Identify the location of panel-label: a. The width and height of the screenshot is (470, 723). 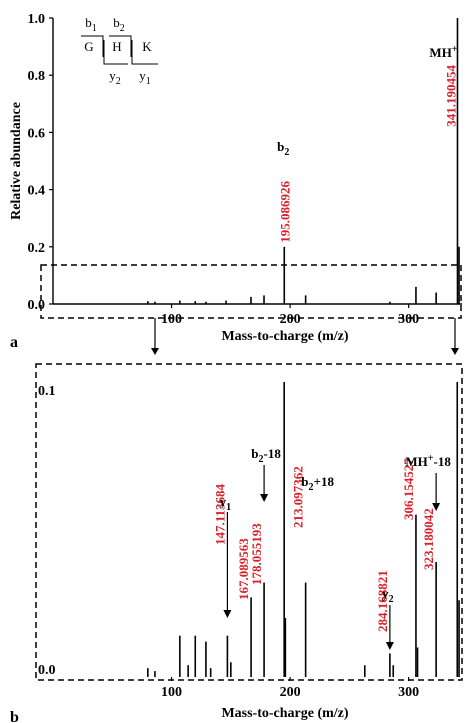
(14, 342).